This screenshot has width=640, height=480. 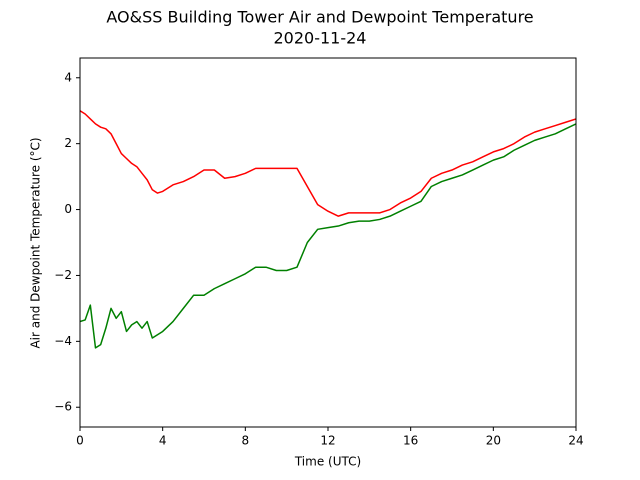 What do you see at coordinates (36, 242) in the screenshot?
I see `y-axis-label: Air and Dewpoint Temperature (°C)` at bounding box center [36, 242].